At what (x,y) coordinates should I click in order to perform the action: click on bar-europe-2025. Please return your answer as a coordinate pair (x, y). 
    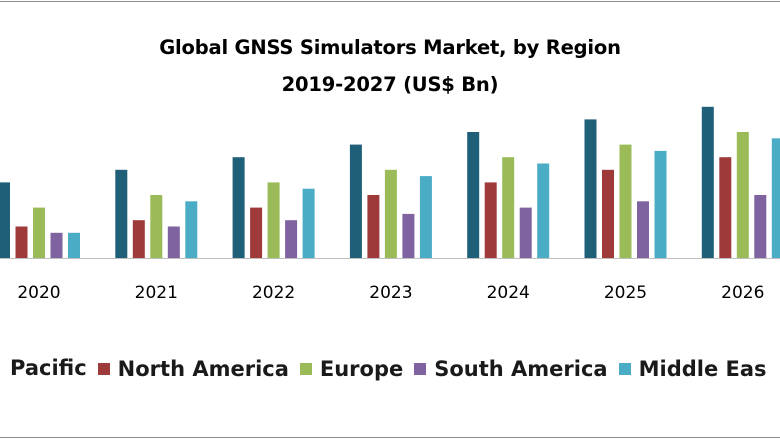
    Looking at the image, I should click on (626, 201).